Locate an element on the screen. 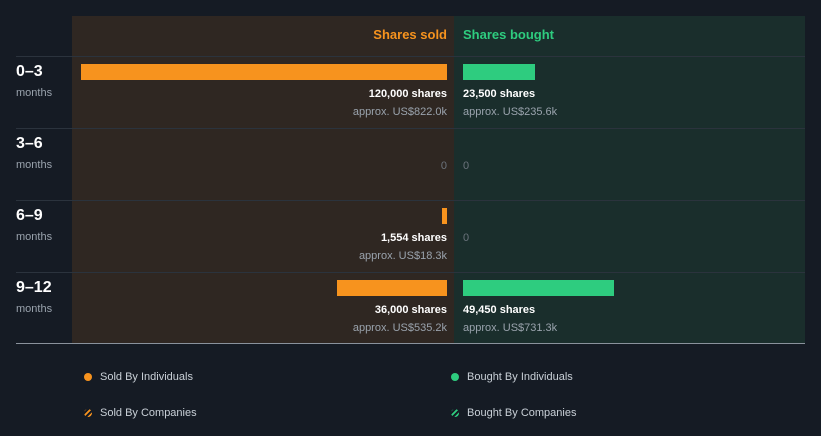 This screenshot has height=436, width=821. sold-shares-label: 36,000 shares is located at coordinates (410, 310).